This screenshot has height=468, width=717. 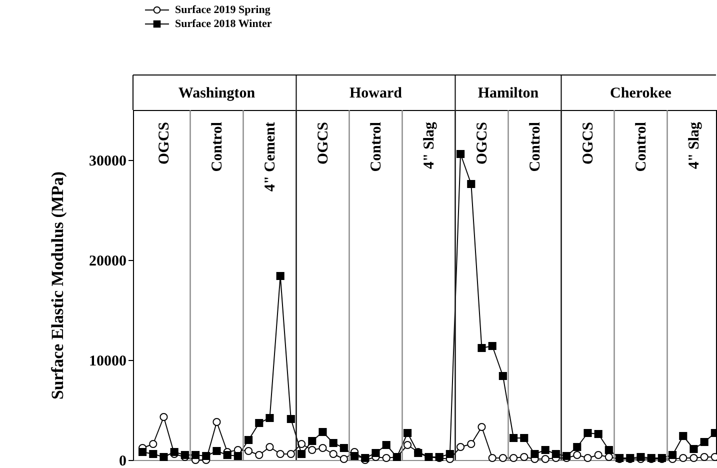 What do you see at coordinates (509, 94) in the screenshot?
I see `text: Hamilton` at bounding box center [509, 94].